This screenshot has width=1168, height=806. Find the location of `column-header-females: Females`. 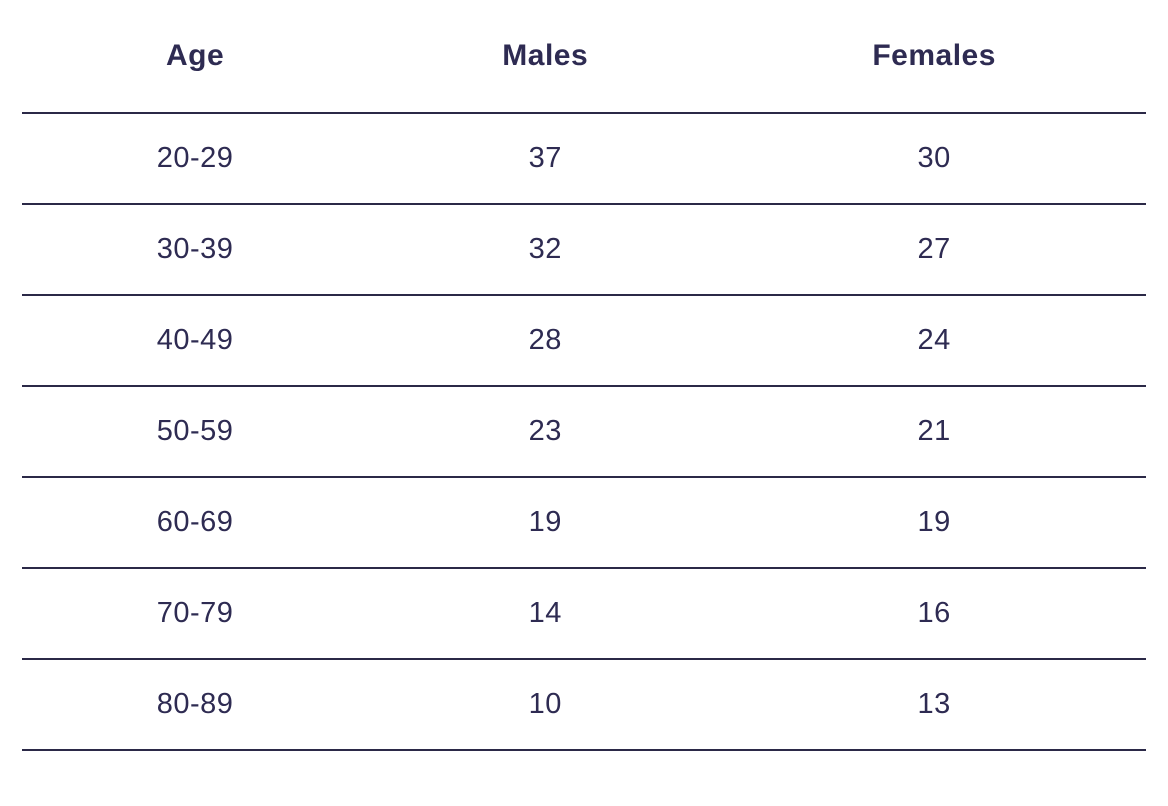

column-header-females: Females is located at coordinates (934, 55).